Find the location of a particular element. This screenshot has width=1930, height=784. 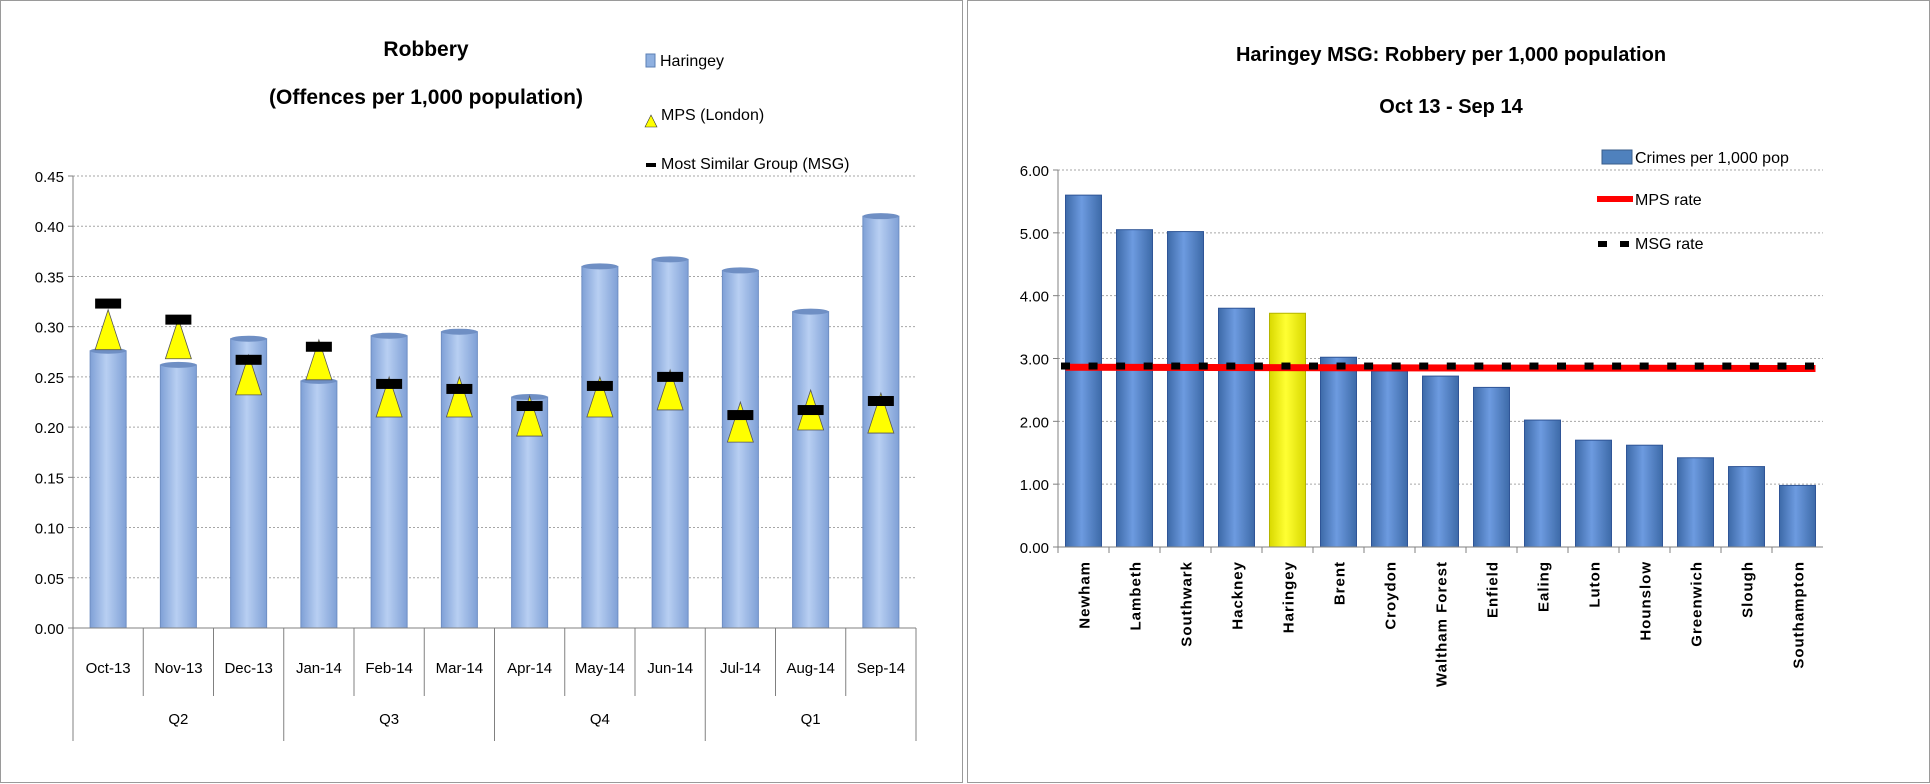

bar-southwark is located at coordinates (1185, 389).